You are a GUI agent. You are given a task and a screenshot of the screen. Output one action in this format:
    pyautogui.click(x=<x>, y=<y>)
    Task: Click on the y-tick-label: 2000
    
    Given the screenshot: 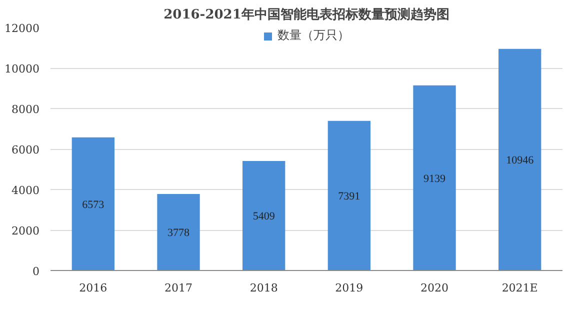 What is the action you would take?
    pyautogui.click(x=26, y=231)
    